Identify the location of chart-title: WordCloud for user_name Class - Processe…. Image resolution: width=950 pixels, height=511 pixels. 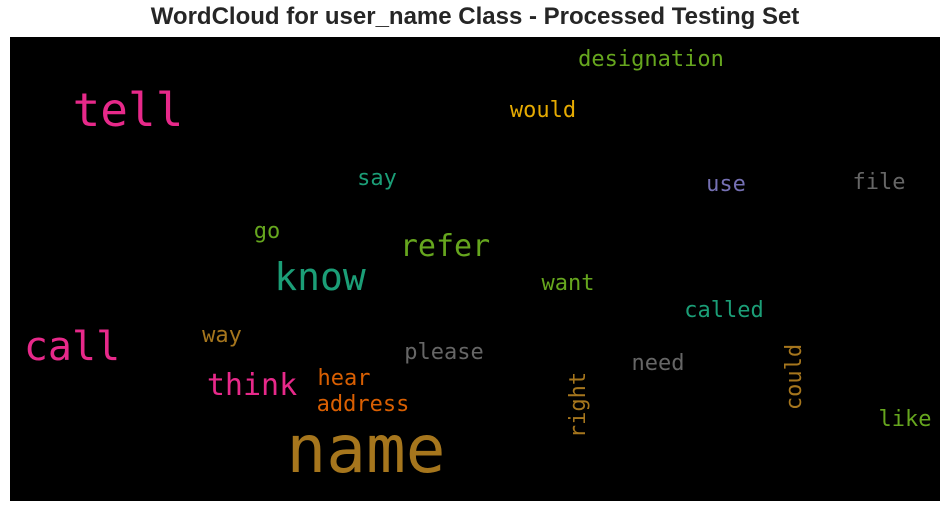
(475, 16).